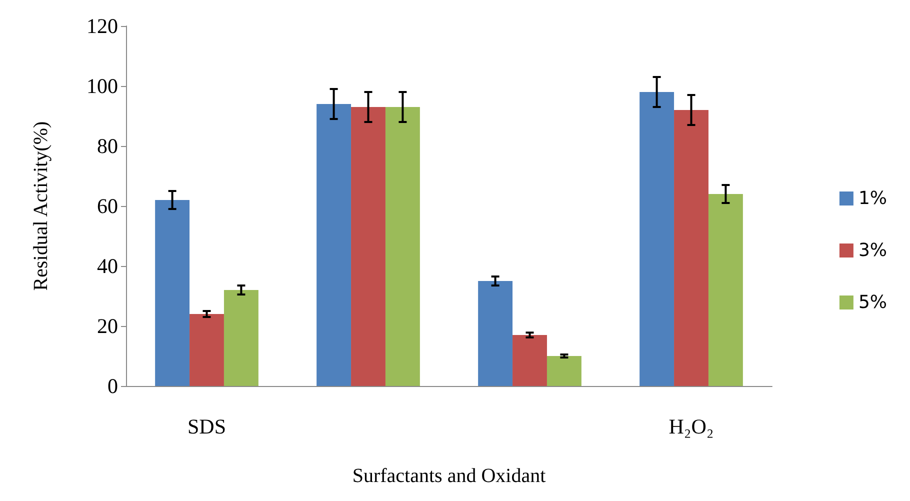 The image size is (910, 501). What do you see at coordinates (873, 250) in the screenshot?
I see `legend-label: 3%` at bounding box center [873, 250].